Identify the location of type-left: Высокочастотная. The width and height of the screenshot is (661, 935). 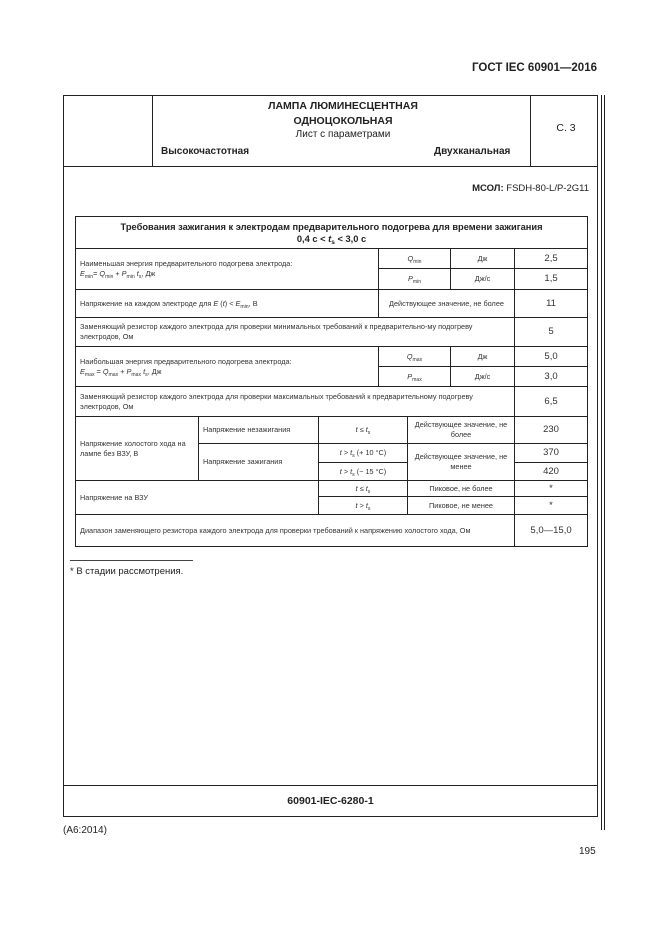
(205, 151).